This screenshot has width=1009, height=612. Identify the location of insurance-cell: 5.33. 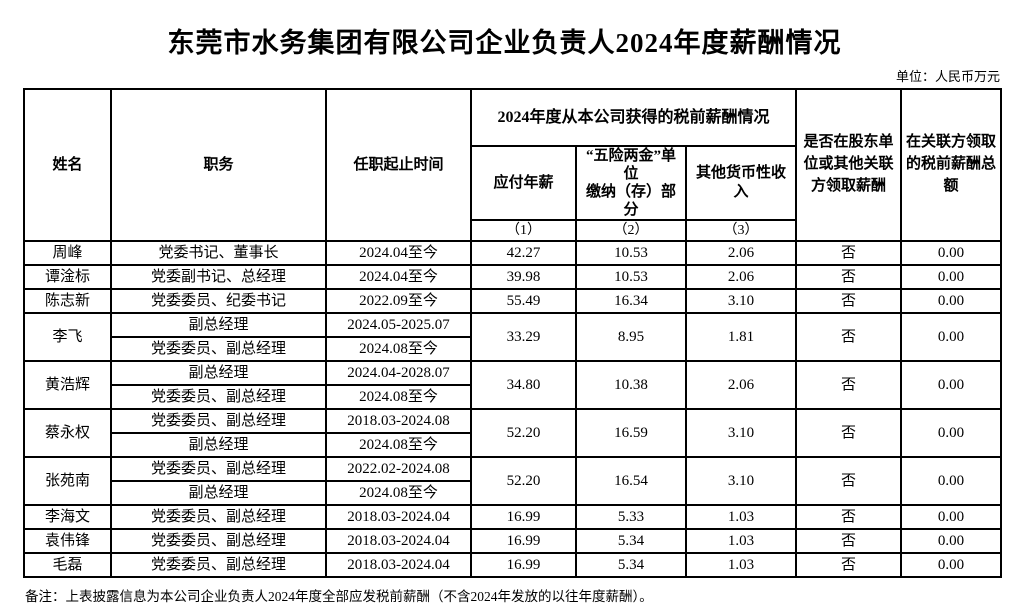
(631, 517).